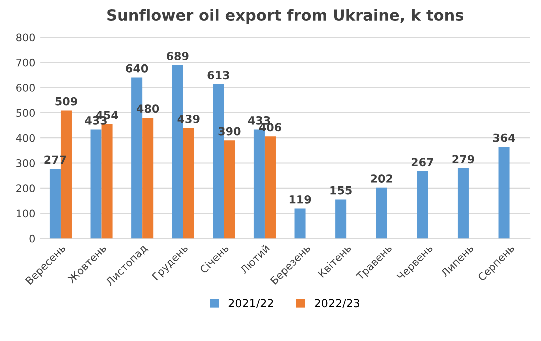 This screenshot has width=541, height=341. Describe the element at coordinates (26, 62) in the screenshot. I see `y-tick-label: 700` at that location.